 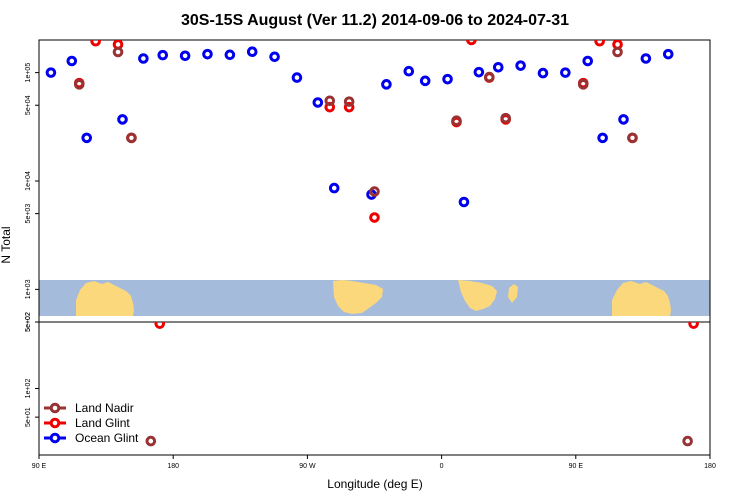 I want to click on y-lower-tick-label: 5e+01, so click(x=28, y=417).